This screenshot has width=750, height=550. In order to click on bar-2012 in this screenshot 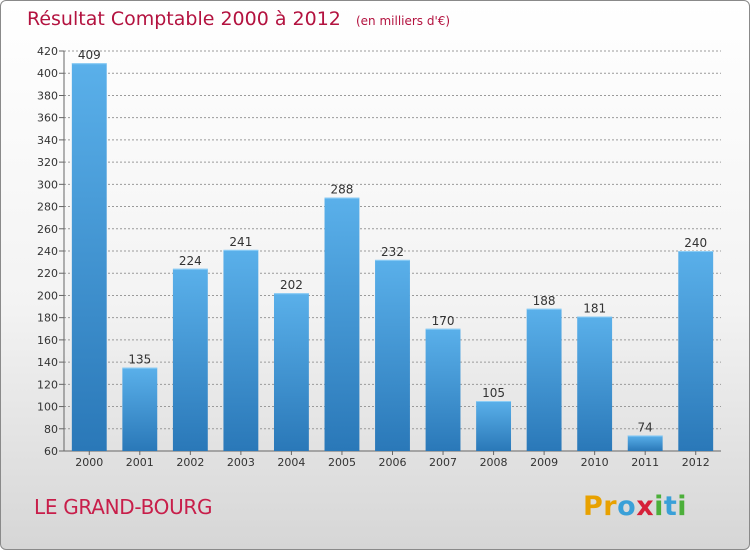, I will do `click(696, 351)`.